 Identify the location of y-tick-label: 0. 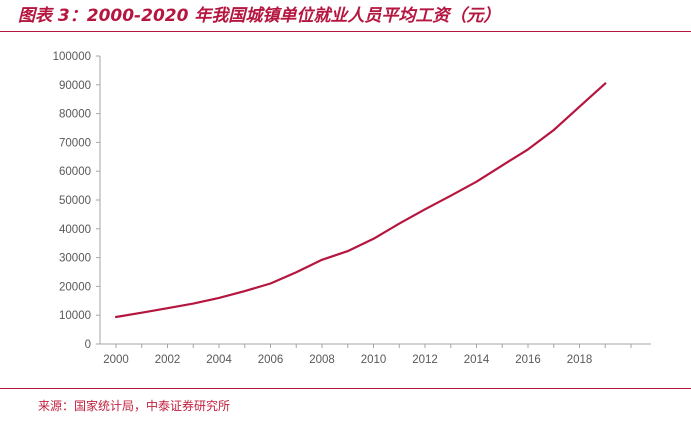
(88, 345).